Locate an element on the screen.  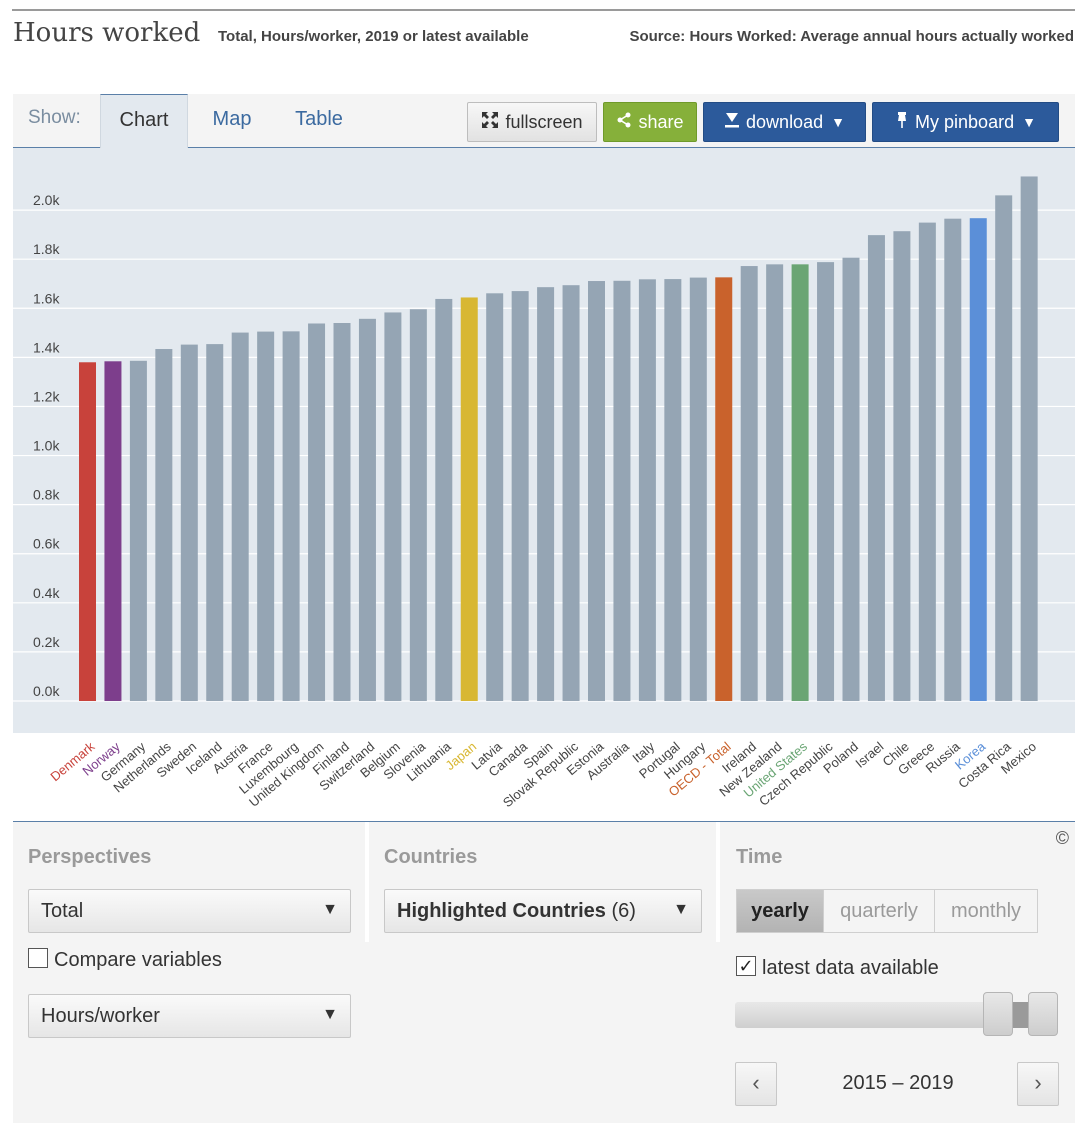
bar-oecd-total is located at coordinates (724, 489).